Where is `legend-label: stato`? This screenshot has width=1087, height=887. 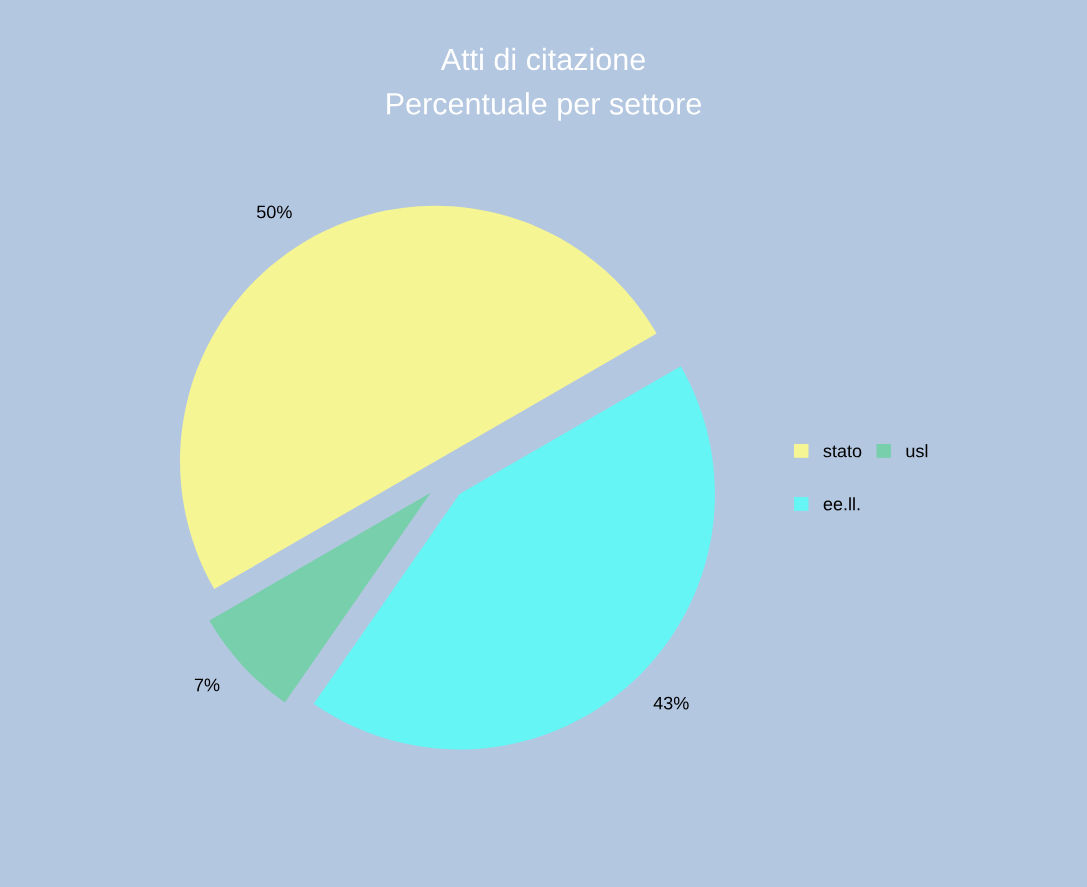
legend-label: stato is located at coordinates (842, 451).